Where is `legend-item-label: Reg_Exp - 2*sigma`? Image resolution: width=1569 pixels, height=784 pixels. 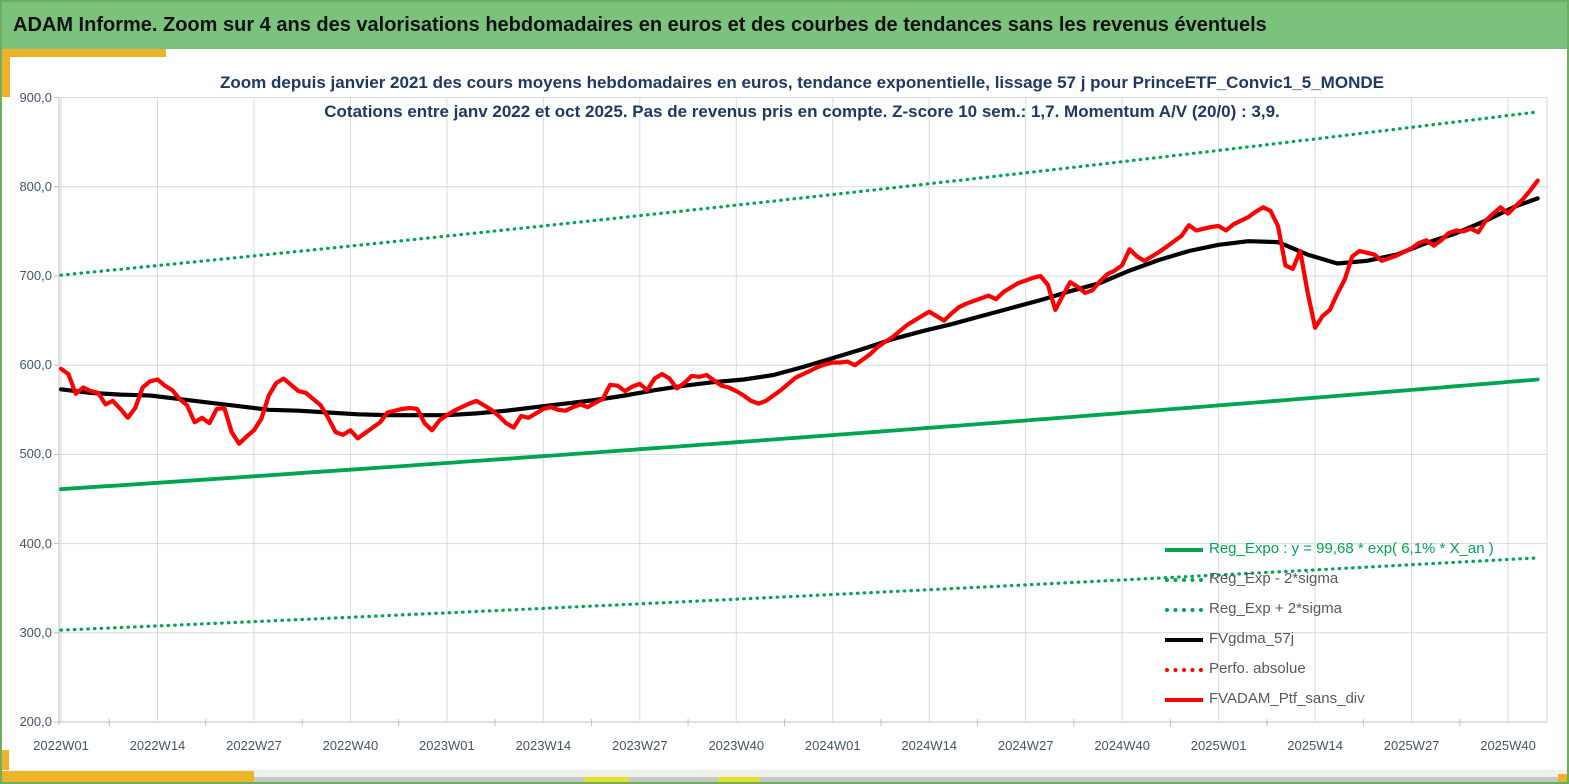
legend-item-label: Reg_Exp - 2*sigma is located at coordinates (1274, 578).